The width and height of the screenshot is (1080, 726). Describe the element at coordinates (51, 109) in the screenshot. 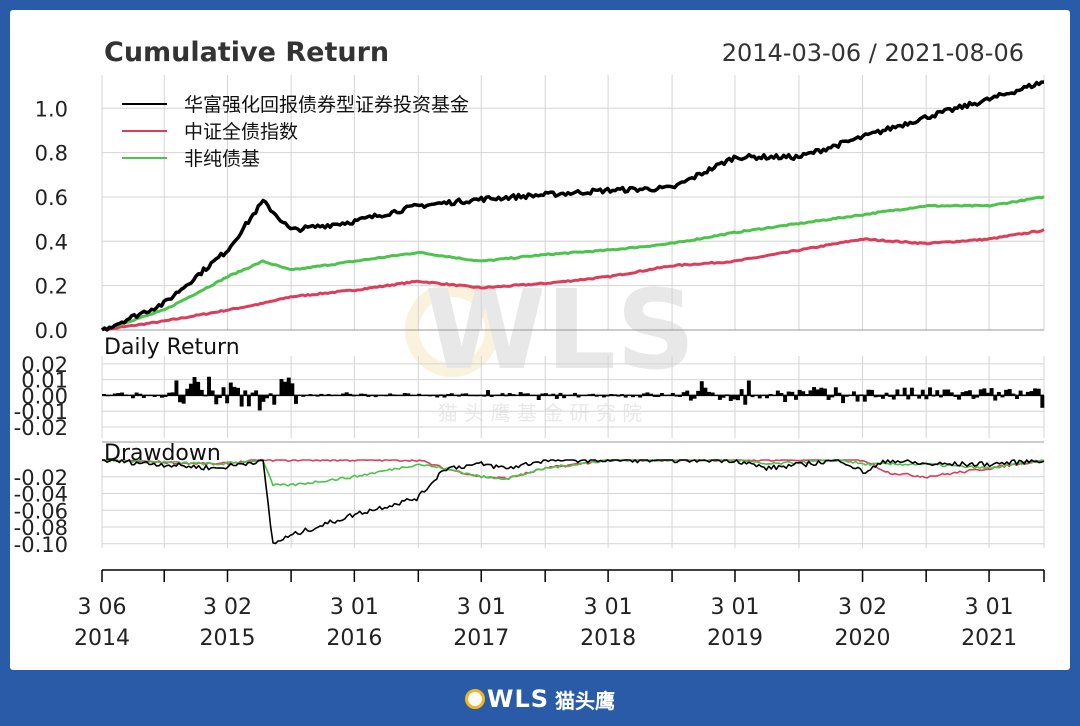

I see `y-tick-label: 1.0` at that location.